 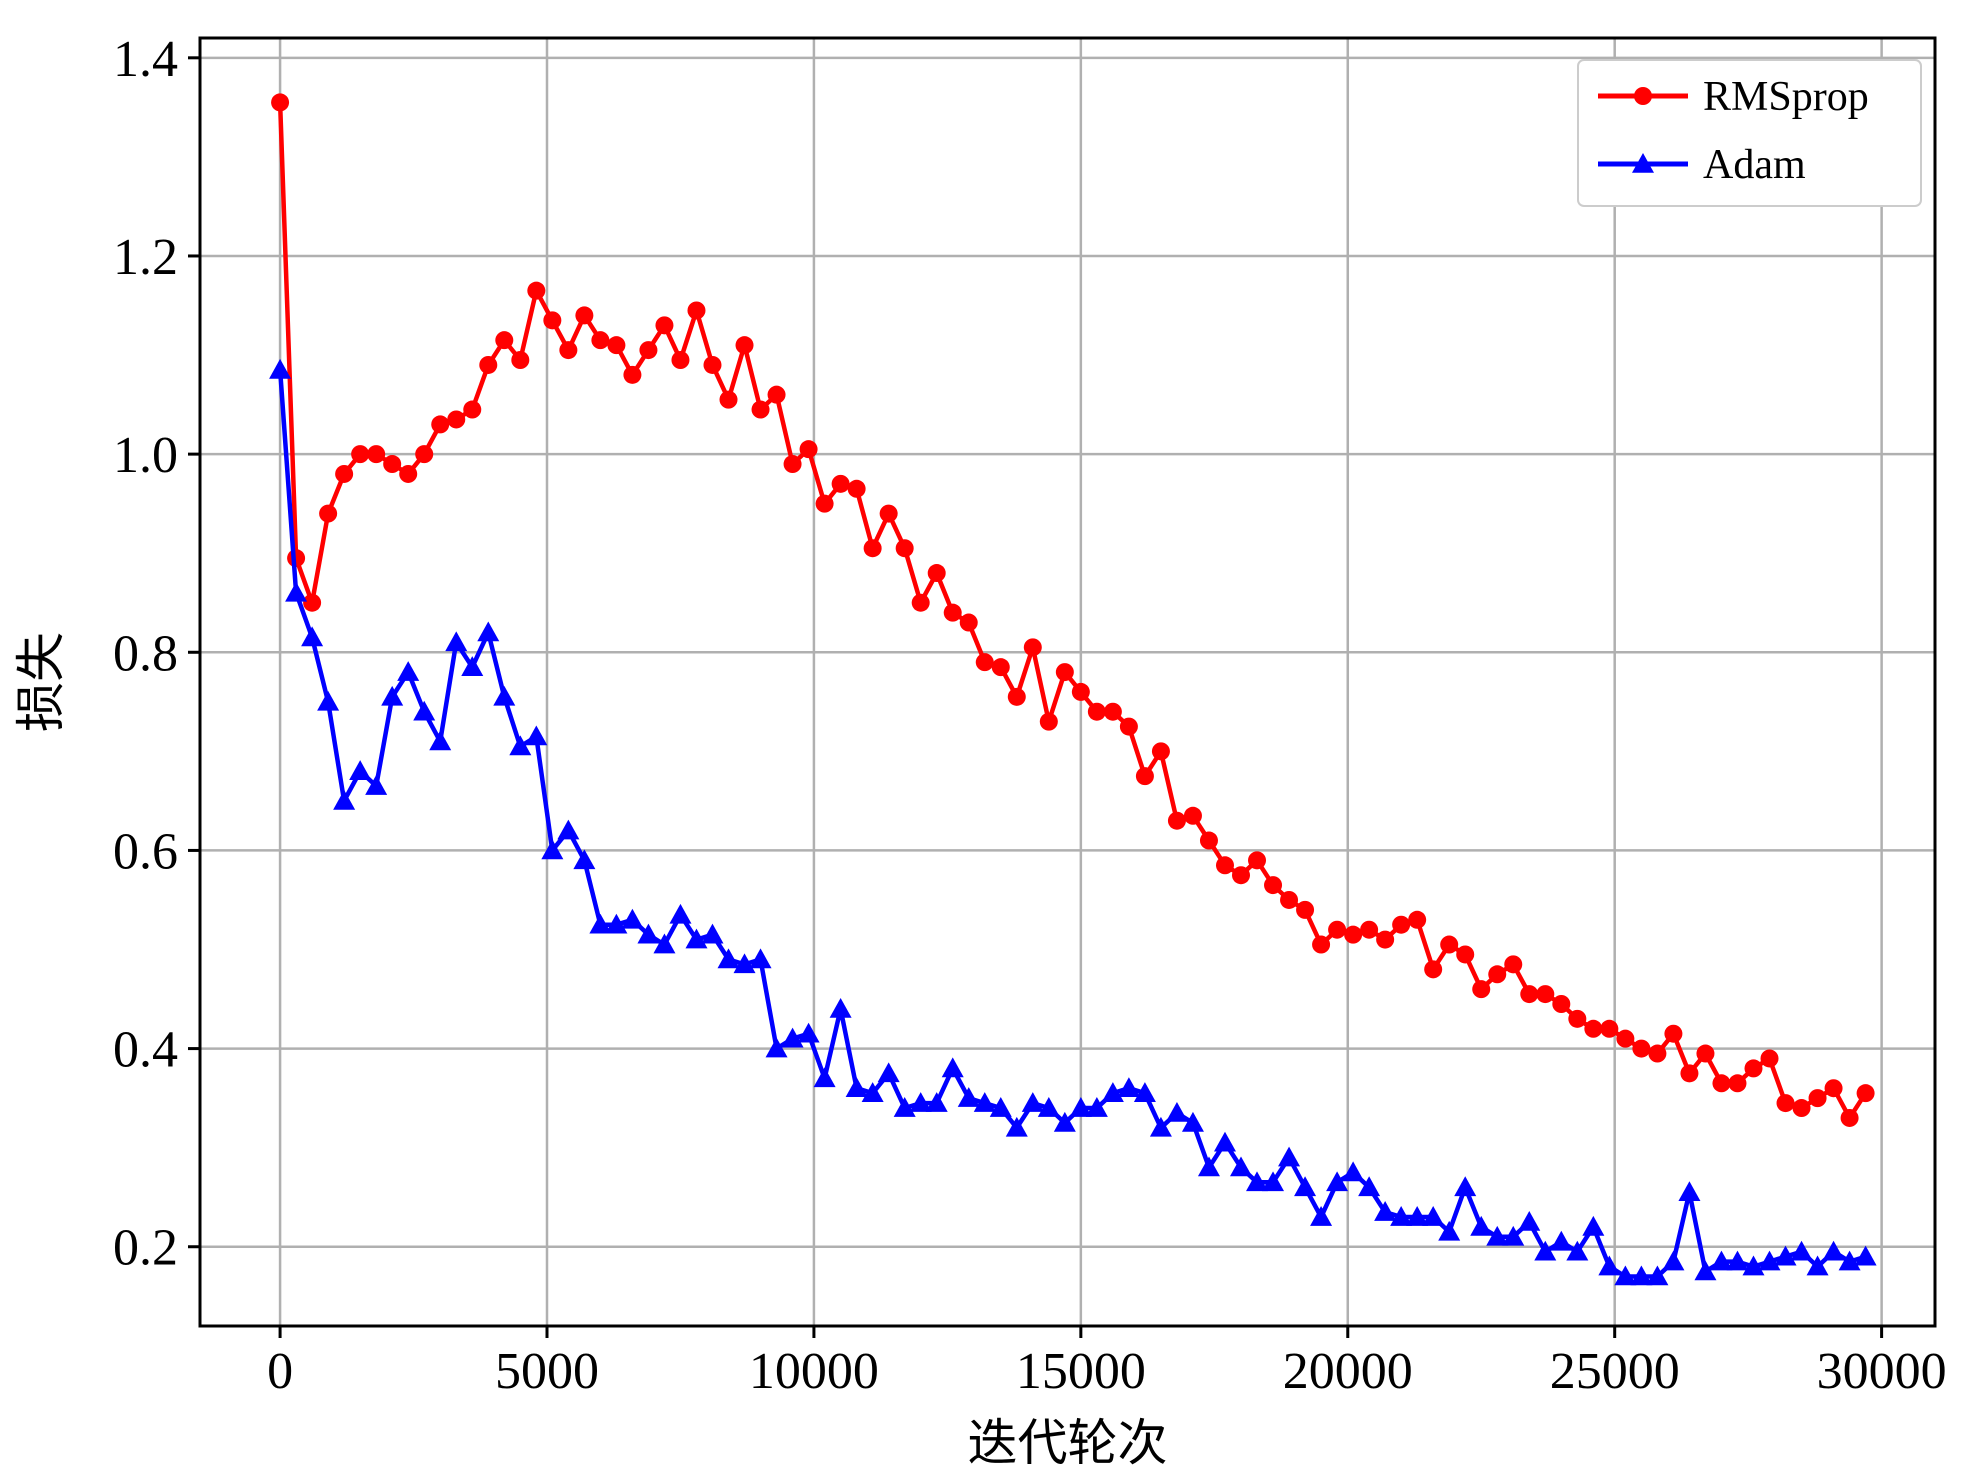 I want to click on y-tick-label: 0.8, so click(x=145, y=653).